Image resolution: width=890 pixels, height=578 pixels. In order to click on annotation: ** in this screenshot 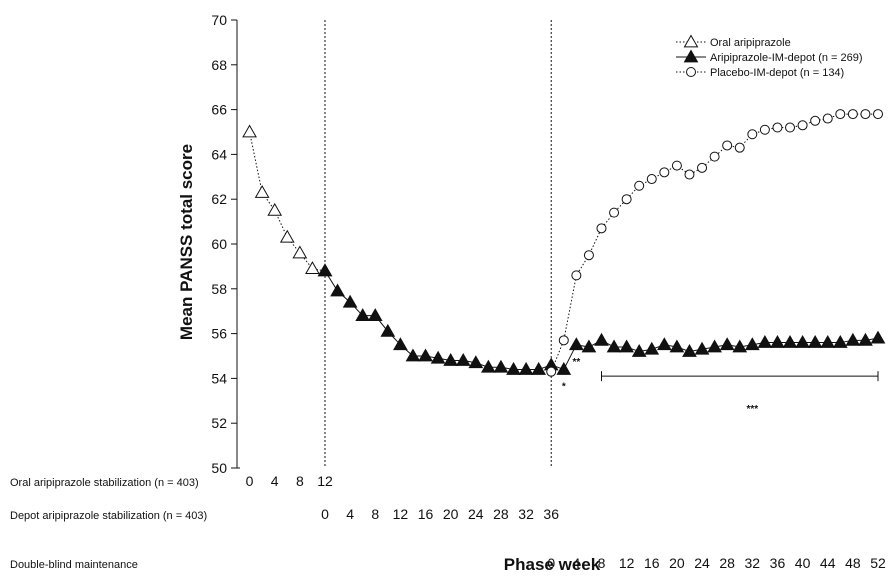, I will do `click(576, 362)`.